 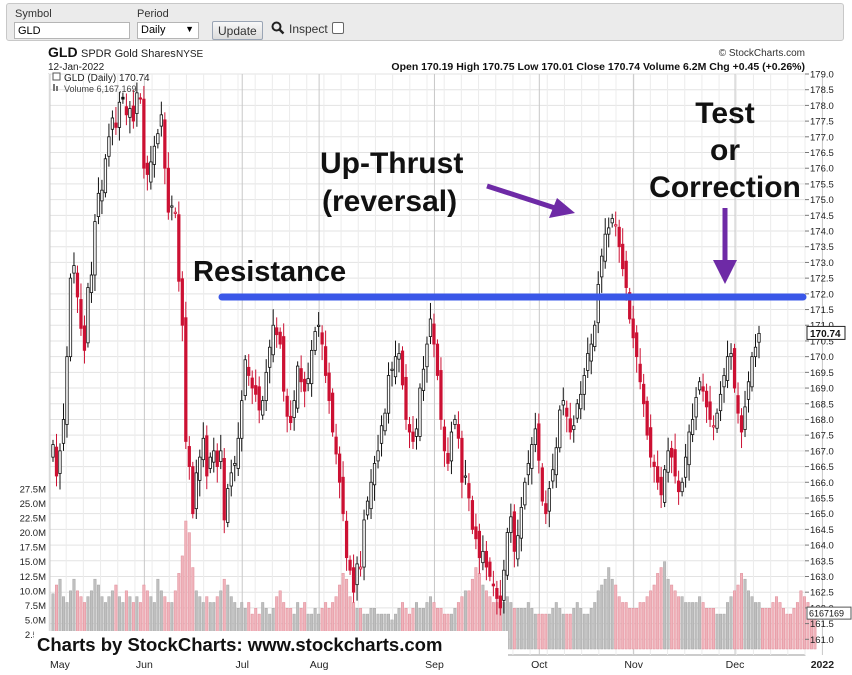 What do you see at coordinates (725, 187) in the screenshot?
I see `correction-label: Correction` at bounding box center [725, 187].